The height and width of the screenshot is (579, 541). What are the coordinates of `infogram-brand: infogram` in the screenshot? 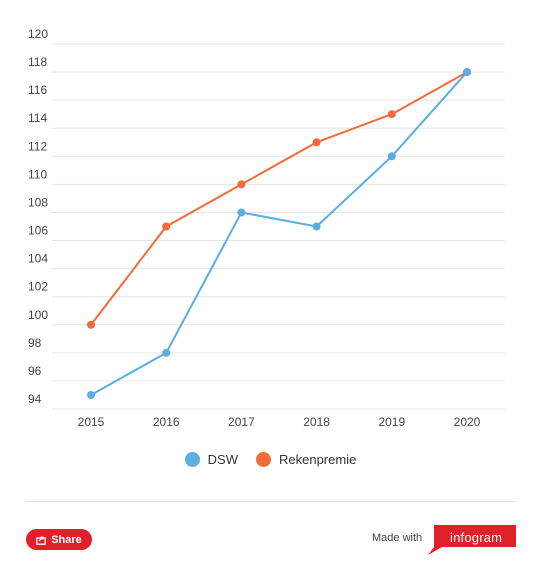 It's located at (476, 537).